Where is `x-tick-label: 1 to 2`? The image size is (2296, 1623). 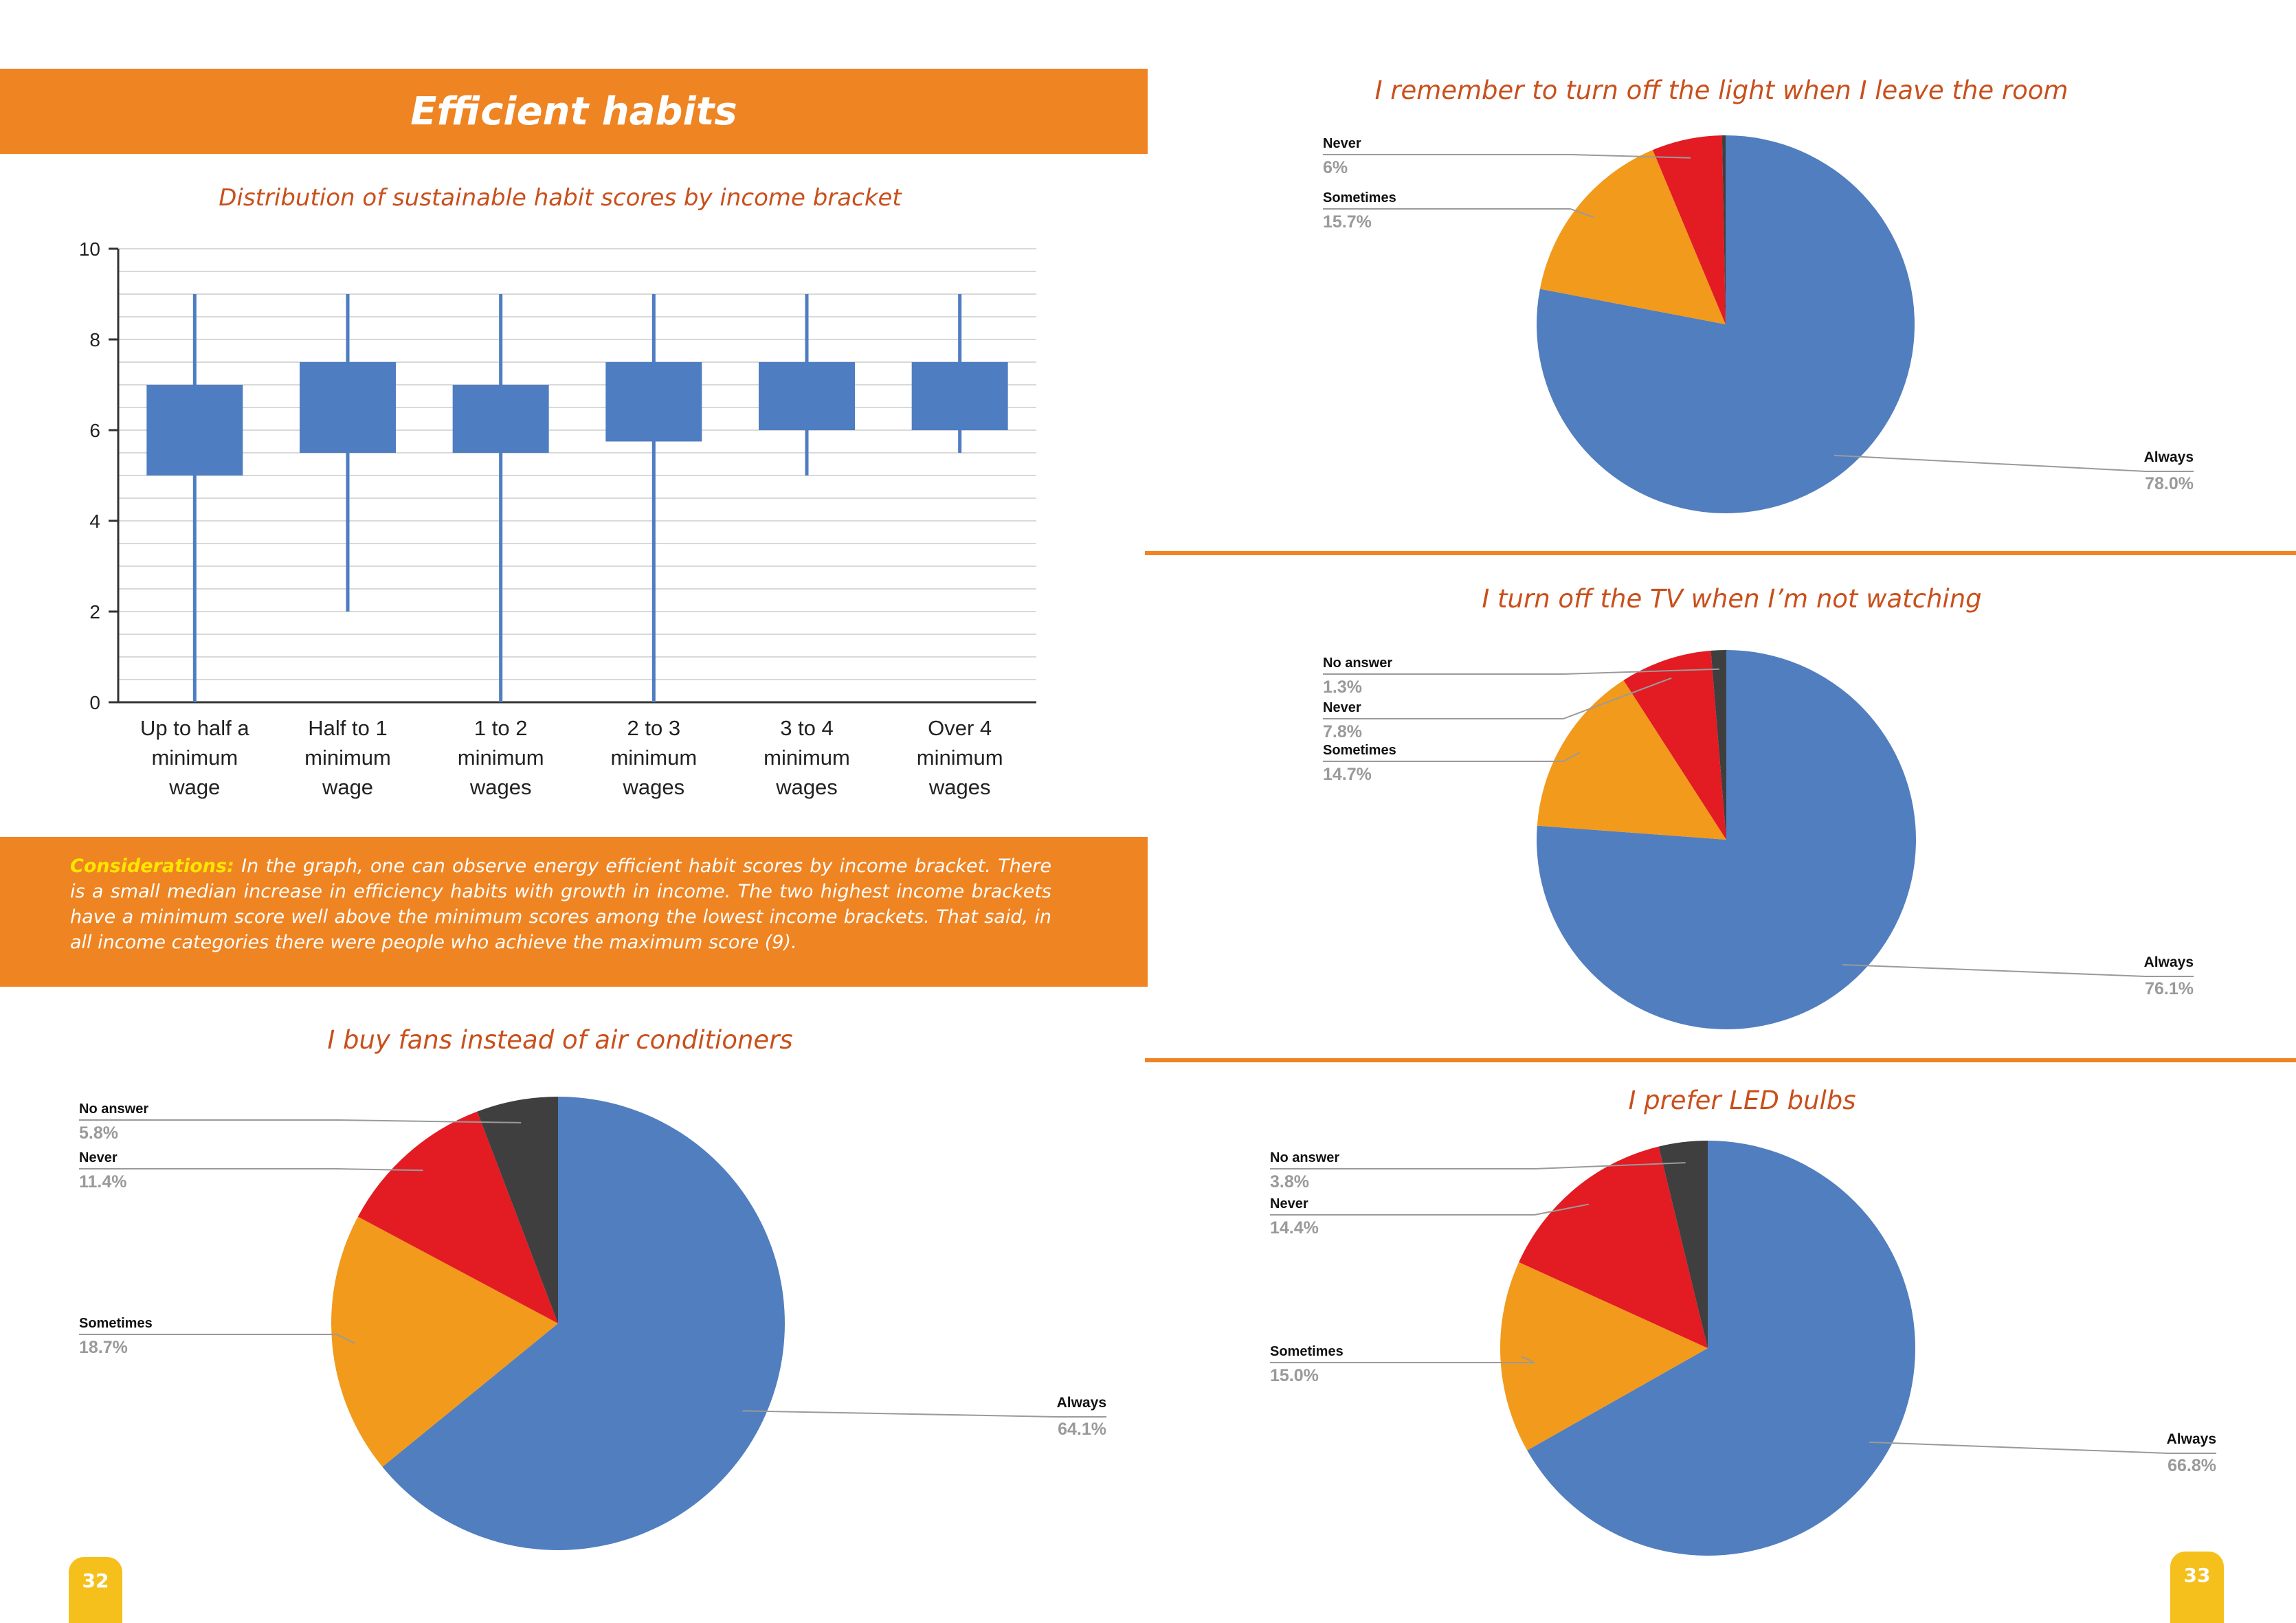
x-tick-label: 1 to 2 is located at coordinates (501, 728).